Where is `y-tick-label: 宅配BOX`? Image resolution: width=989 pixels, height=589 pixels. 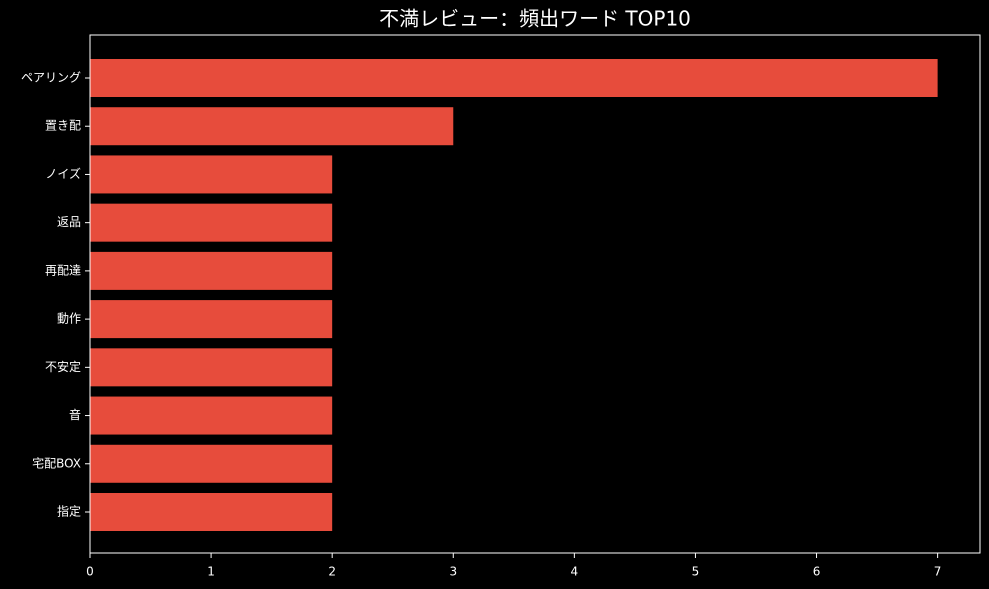
y-tick-label: 宅配BOX is located at coordinates (56, 462).